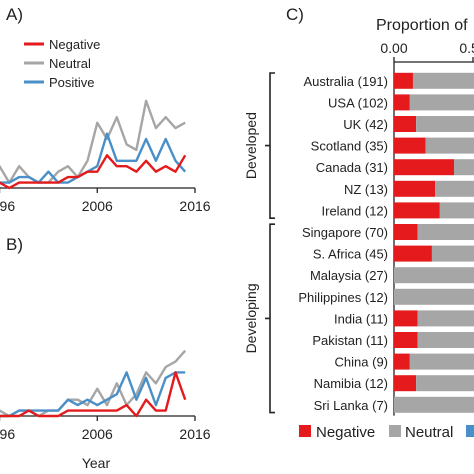 The height and width of the screenshot is (474, 474). What do you see at coordinates (350, 340) in the screenshot?
I see `category-label: Pakistan (11)` at bounding box center [350, 340].